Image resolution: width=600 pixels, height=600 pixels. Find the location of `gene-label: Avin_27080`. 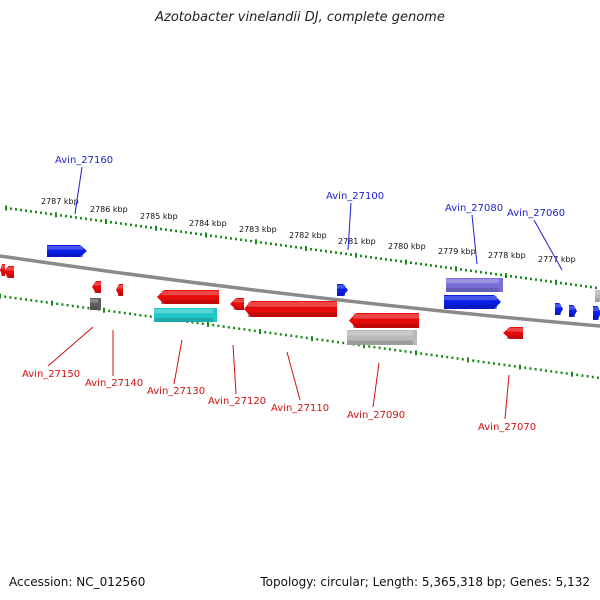

gene-label: Avin_27080 is located at coordinates (474, 208).